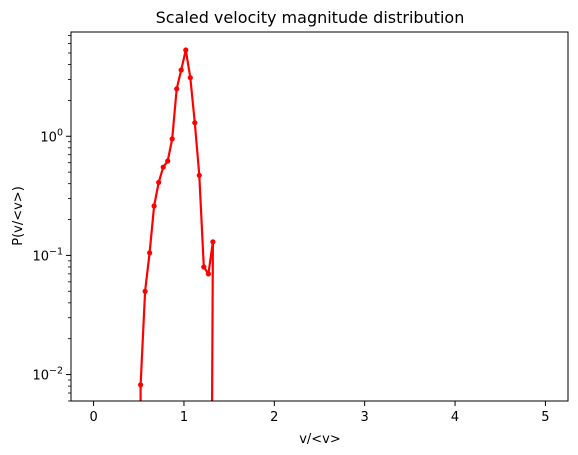 This screenshot has height=455, width=578. Describe the element at coordinates (274, 417) in the screenshot. I see `x-tick-label: 2` at that location.